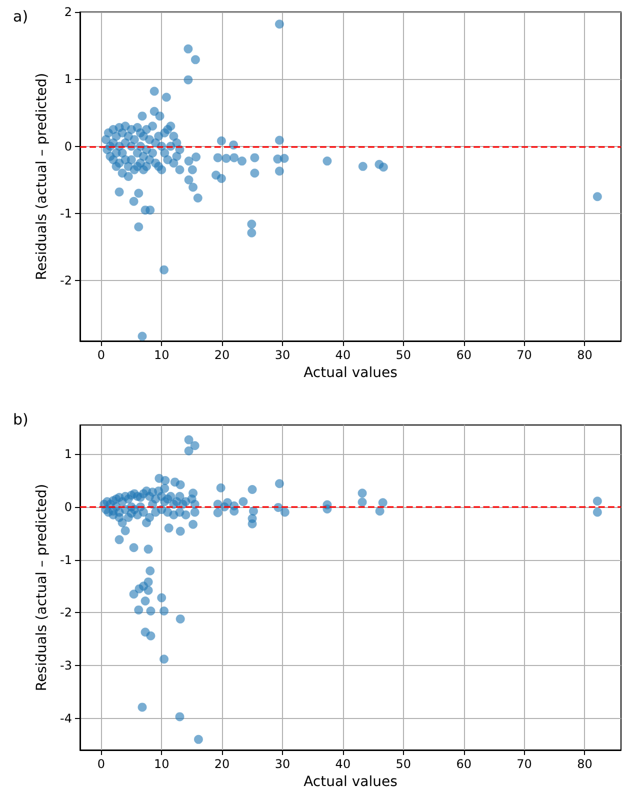  What do you see at coordinates (66, 718) in the screenshot?
I see `y-tick-label: -4` at bounding box center [66, 718].